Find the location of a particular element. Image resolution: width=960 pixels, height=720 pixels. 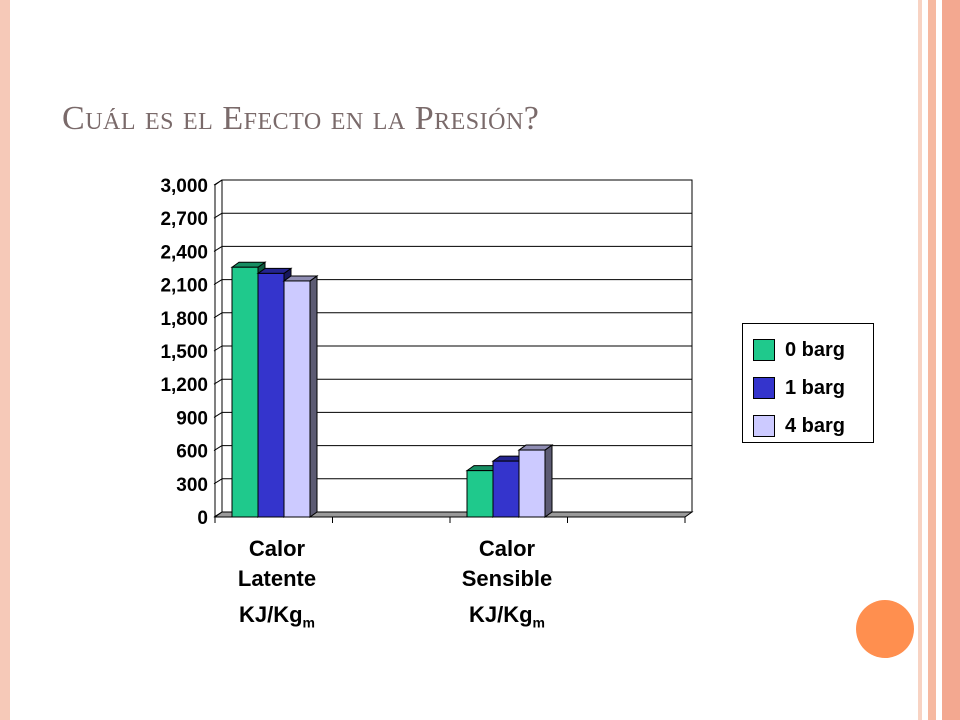

title-part: ? is located at coordinates (531, 118).